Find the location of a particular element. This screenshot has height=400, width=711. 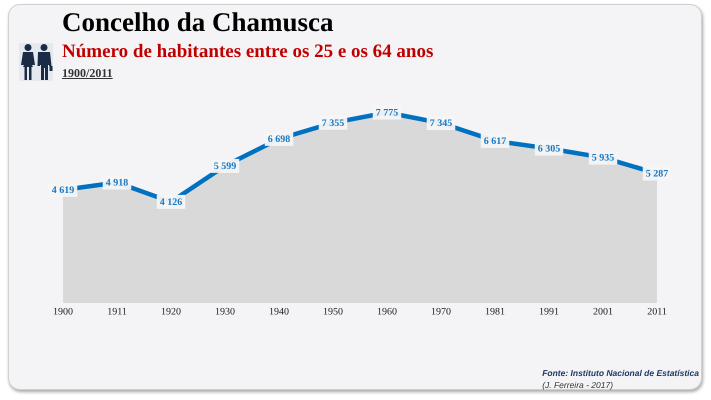

x-tick-label: 1900 is located at coordinates (63, 312).